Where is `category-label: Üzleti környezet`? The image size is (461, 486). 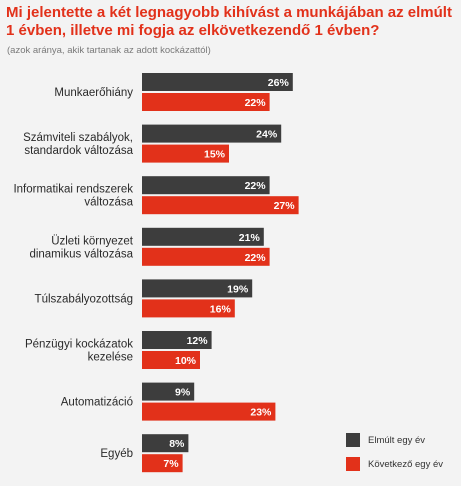 category-label: Üzleti környezet is located at coordinates (92, 241).